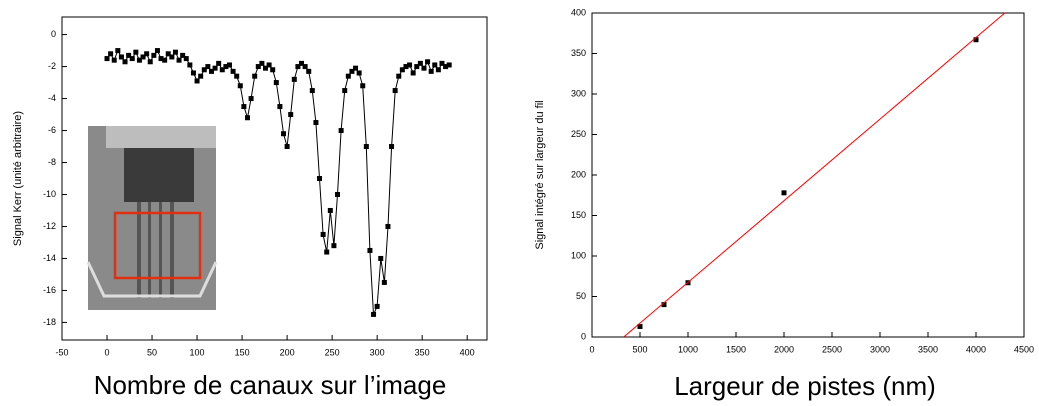 This screenshot has width=1039, height=406. Describe the element at coordinates (736, 349) in the screenshot. I see `x-tick-label: 1500` at that location.